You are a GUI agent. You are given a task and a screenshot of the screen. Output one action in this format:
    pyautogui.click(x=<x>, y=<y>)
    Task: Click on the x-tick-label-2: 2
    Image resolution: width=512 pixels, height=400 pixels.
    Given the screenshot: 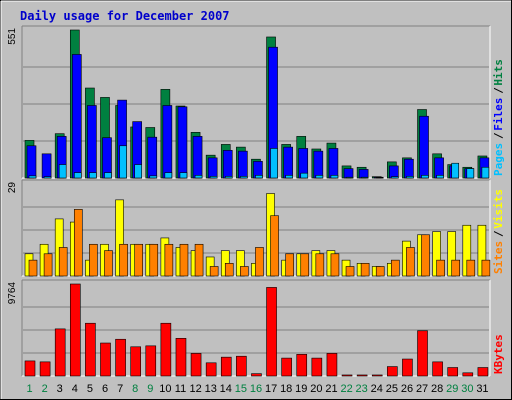 What is the action you would take?
    pyautogui.click(x=45, y=389)
    